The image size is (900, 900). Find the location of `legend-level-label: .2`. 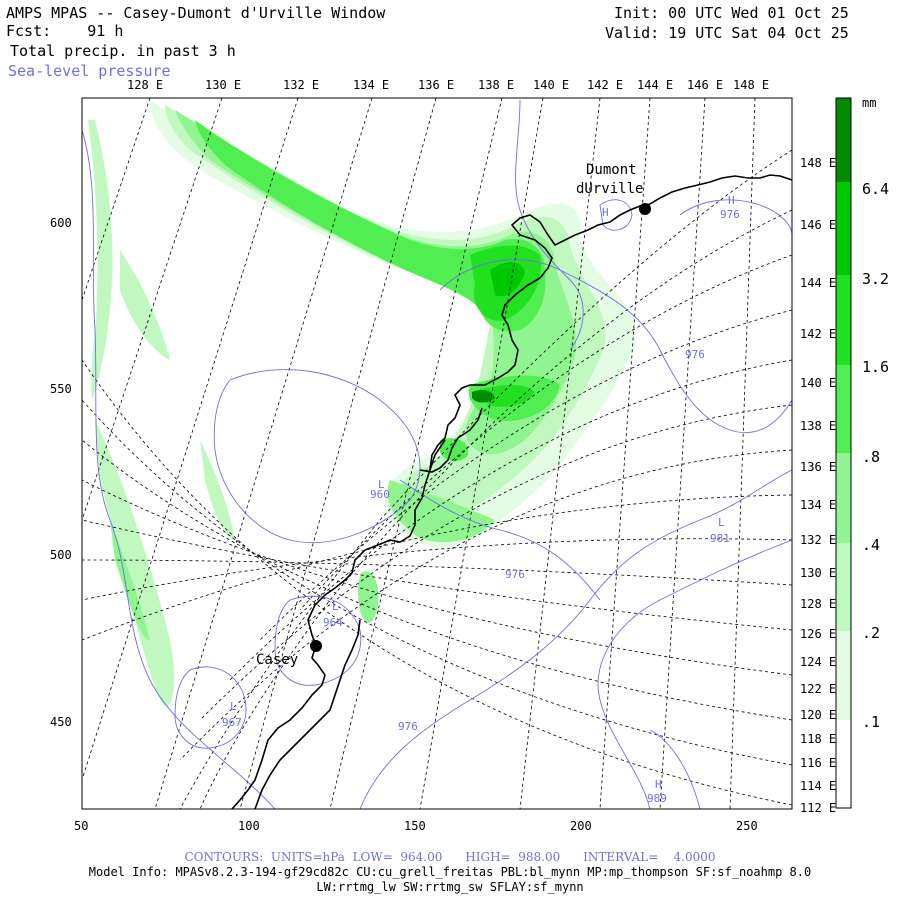

legend-level-label: .2 is located at coordinates (871, 633).